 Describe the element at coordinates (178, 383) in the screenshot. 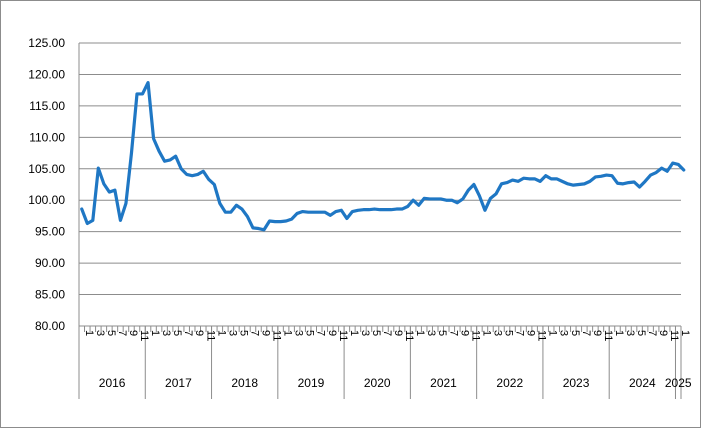

I see `year-label: 2017` at that location.